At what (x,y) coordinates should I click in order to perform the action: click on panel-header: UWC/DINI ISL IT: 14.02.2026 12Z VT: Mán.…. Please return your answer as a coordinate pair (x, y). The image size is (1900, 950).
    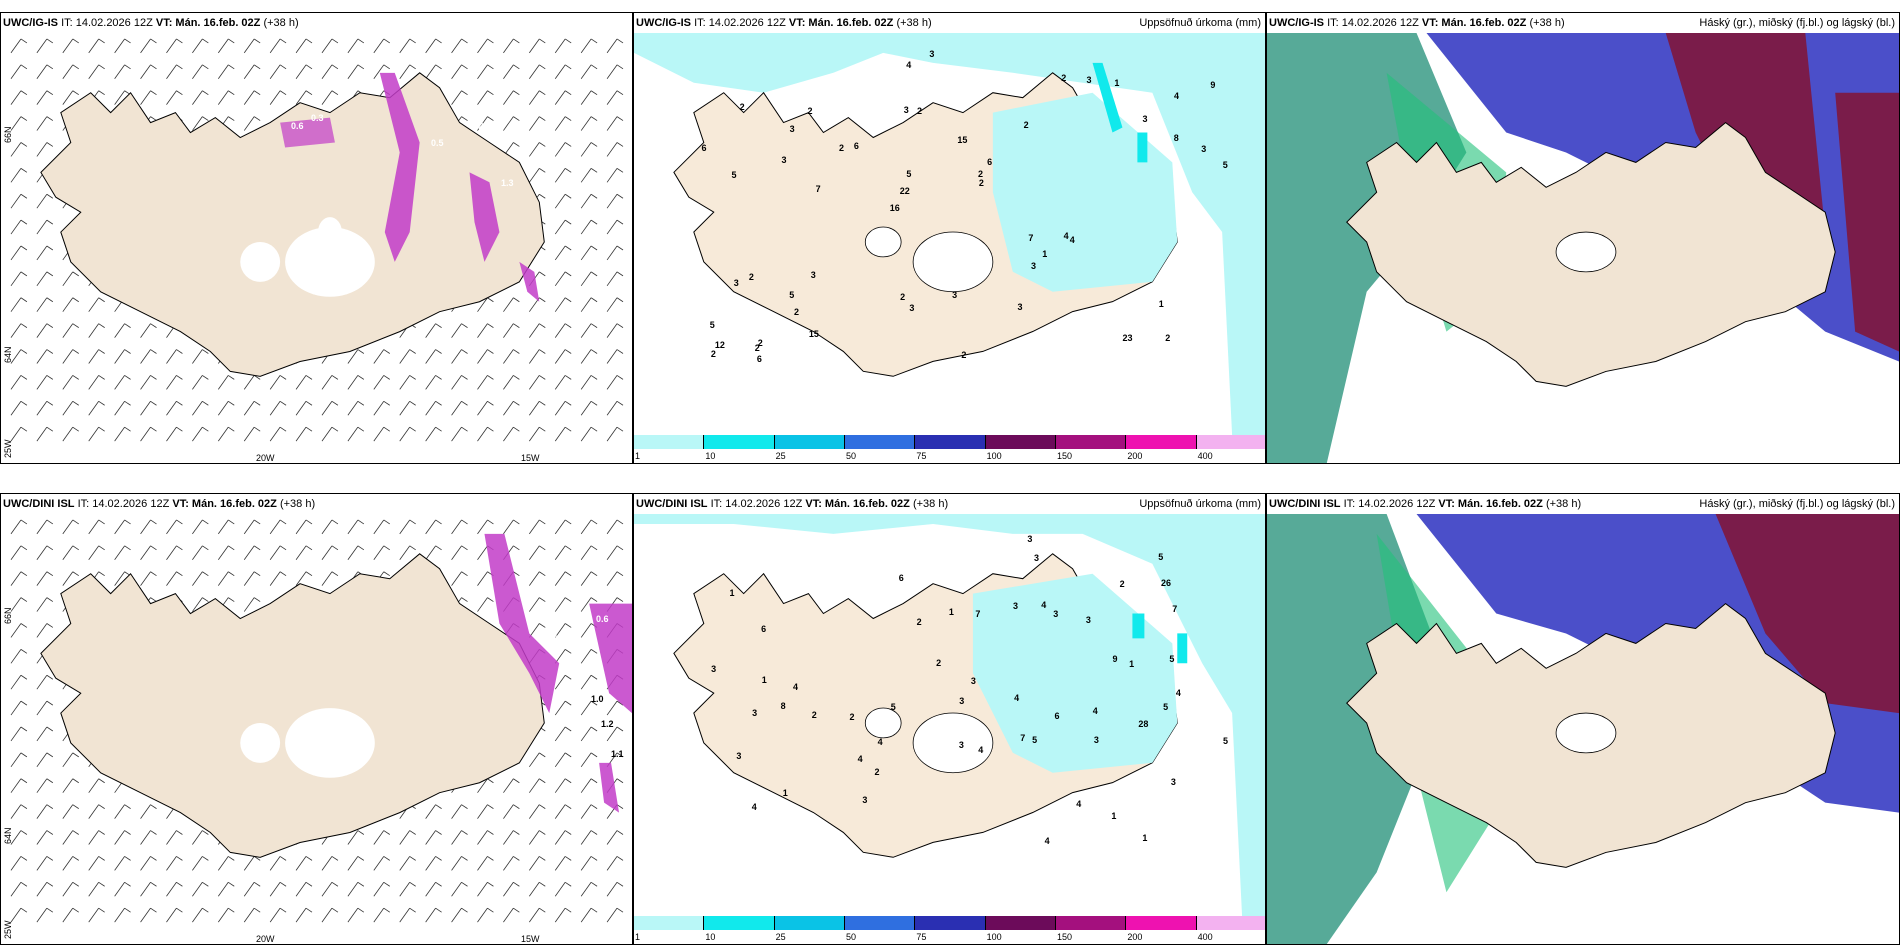
    Looking at the image, I should click on (949, 504).